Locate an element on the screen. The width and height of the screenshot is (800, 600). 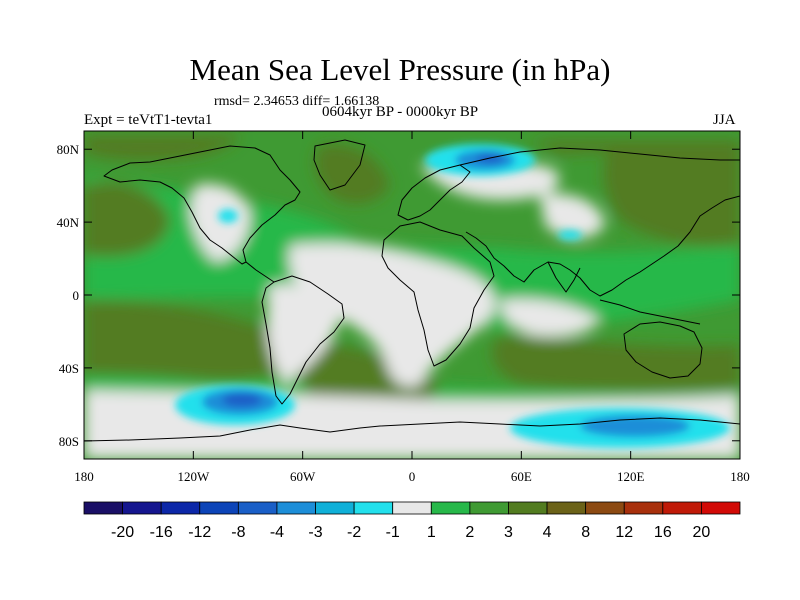
x-tick-label: 60W is located at coordinates (303, 476).